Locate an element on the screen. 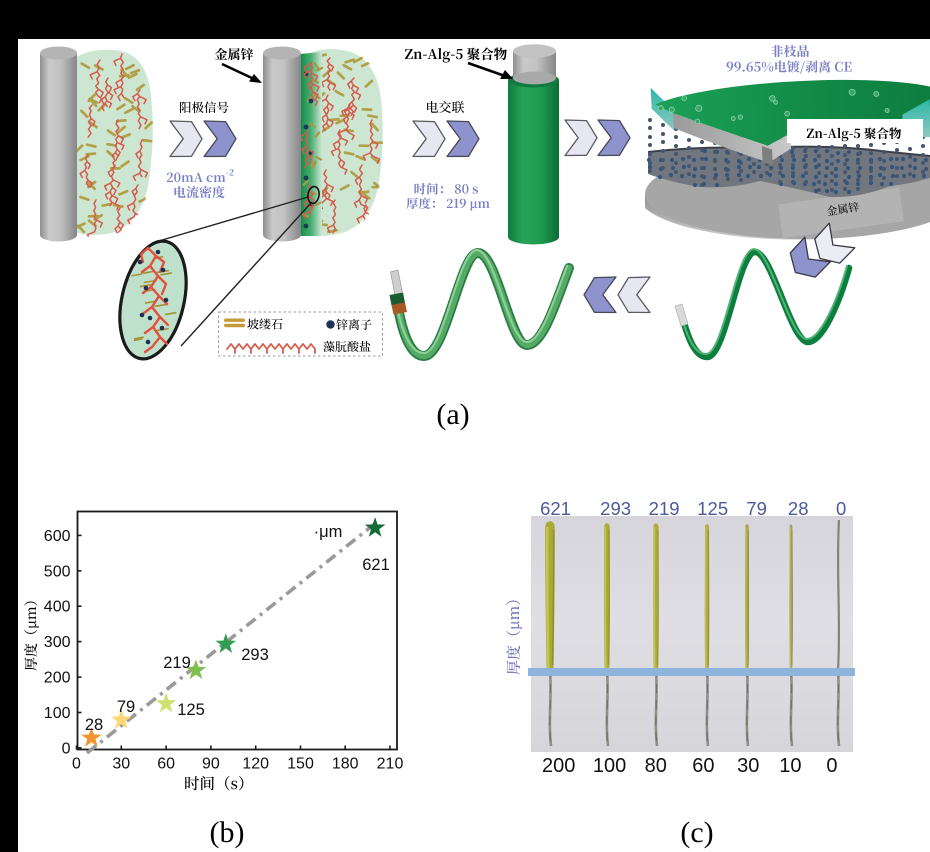  svg-text: 600 is located at coordinates (57, 536).